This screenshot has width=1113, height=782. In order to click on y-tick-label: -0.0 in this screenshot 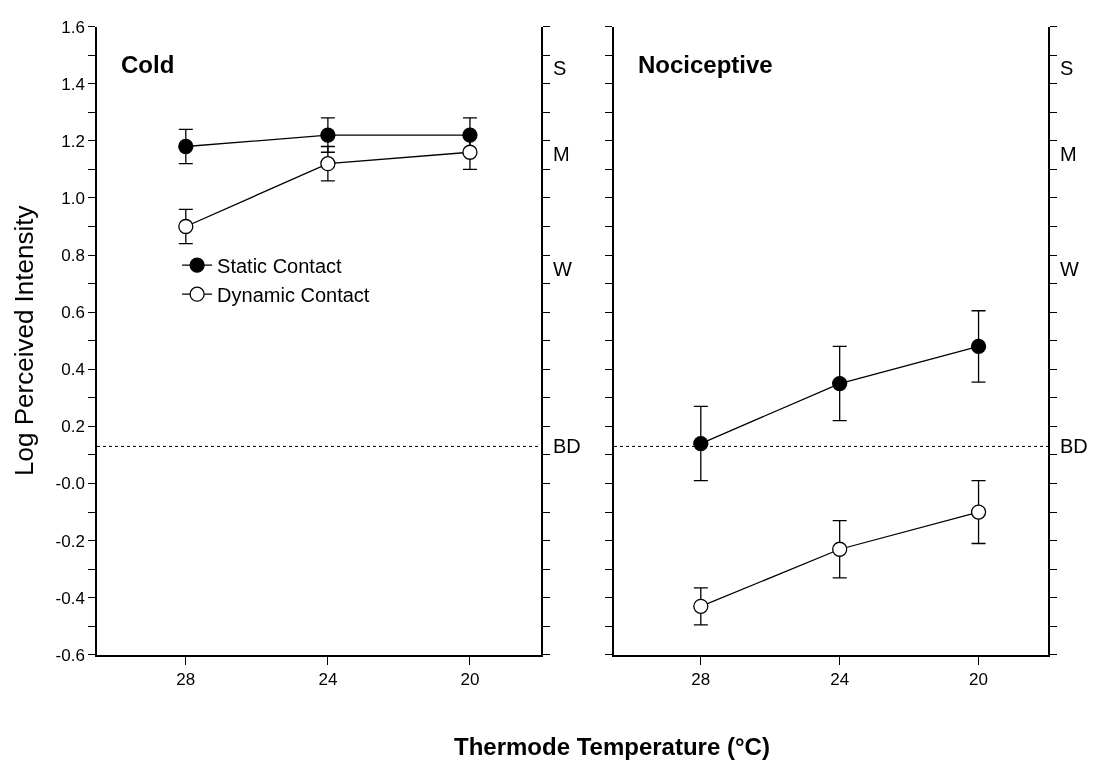, I will do `click(70, 484)`.